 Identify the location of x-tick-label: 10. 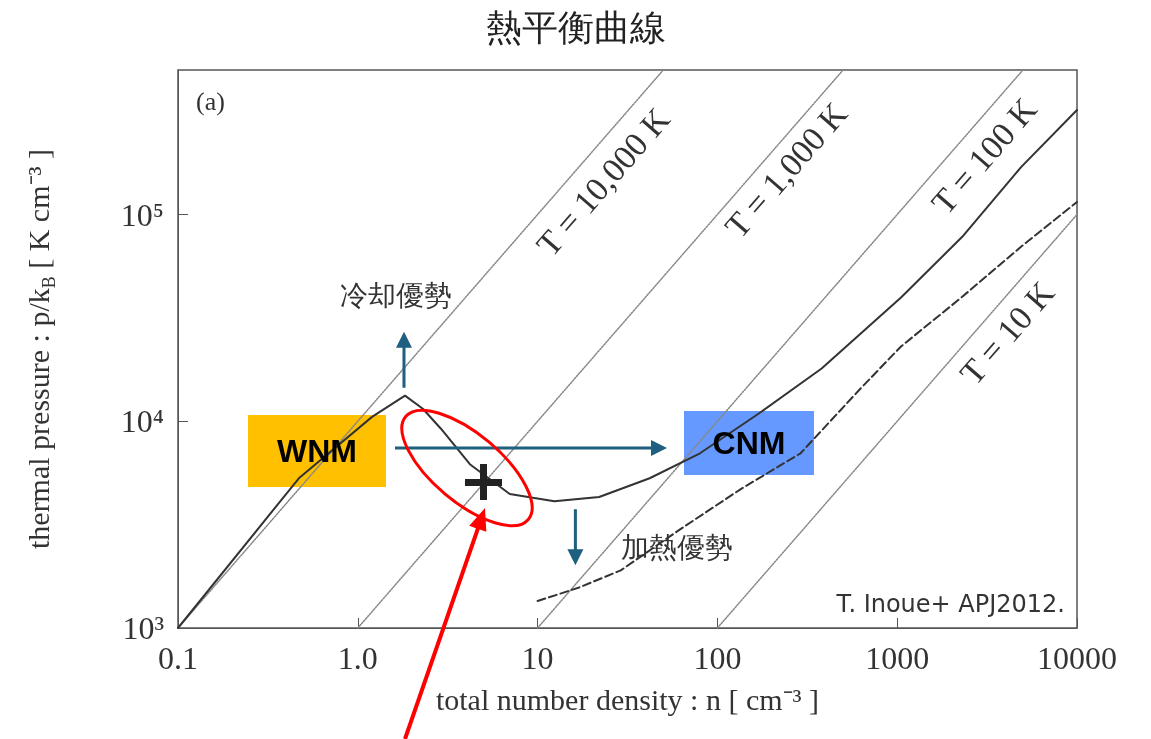
(537, 658).